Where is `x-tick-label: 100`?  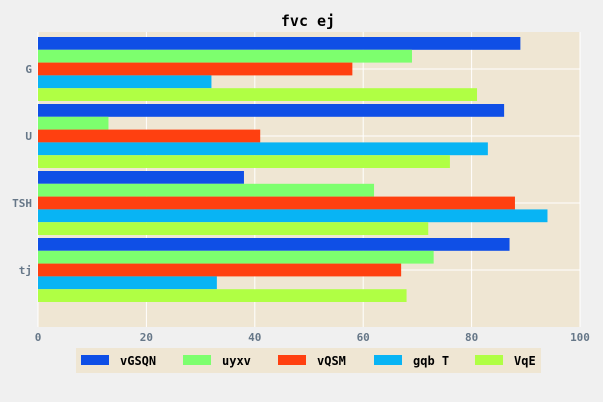
x-tick-label: 100 is located at coordinates (580, 337).